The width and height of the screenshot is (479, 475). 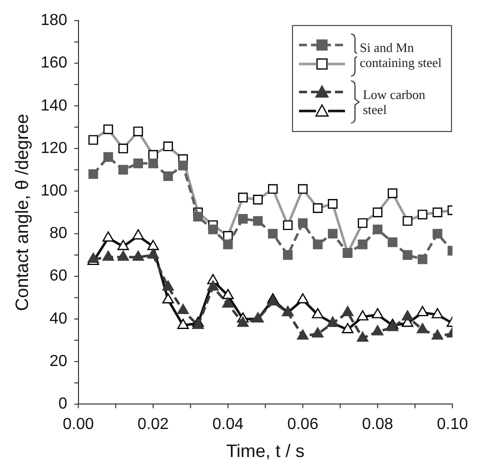 I want to click on y-tick-label: 160, so click(x=54, y=63).